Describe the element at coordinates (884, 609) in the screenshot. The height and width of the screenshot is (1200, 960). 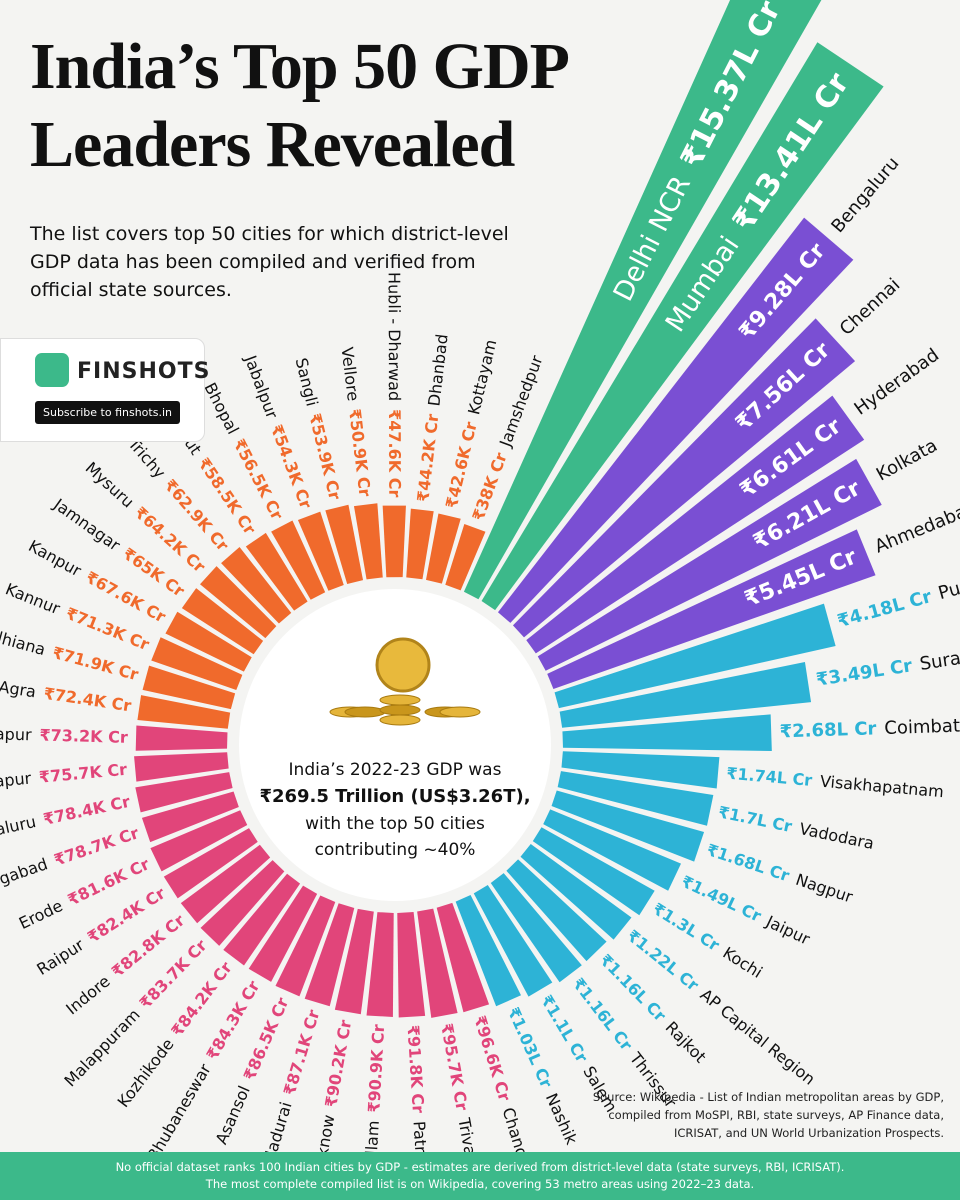
I see `value-label: ₹4.18L Cr` at that location.